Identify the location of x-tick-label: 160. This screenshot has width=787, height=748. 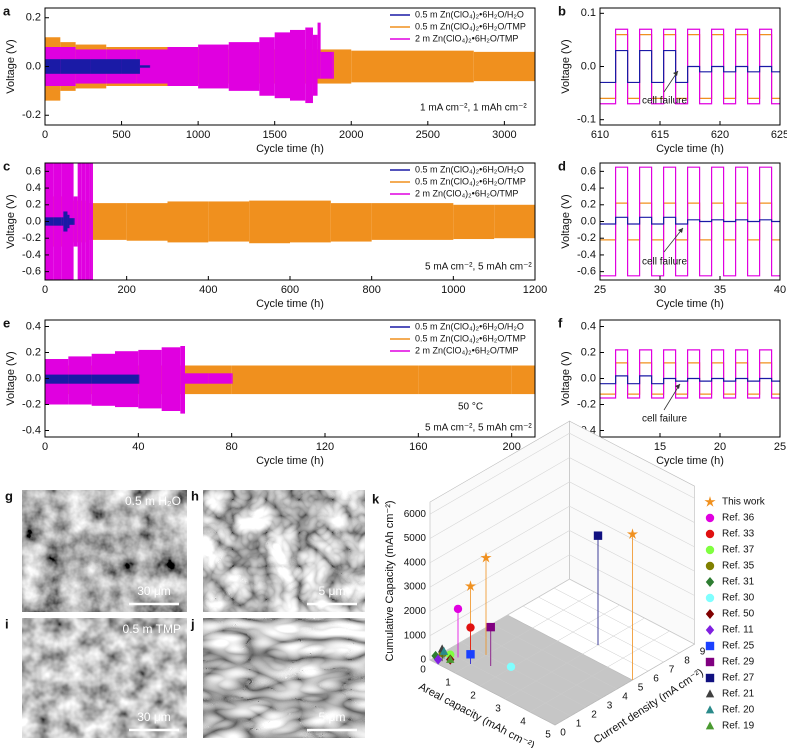
(418, 447).